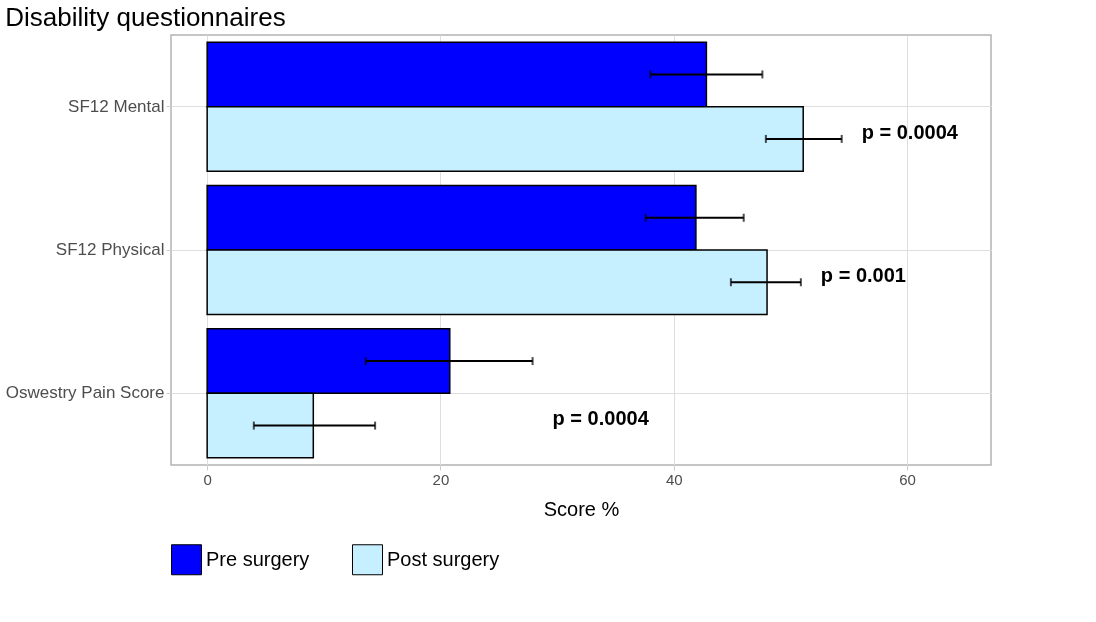  Describe the element at coordinates (441, 479) in the screenshot. I see `x-tick-label: 20` at that location.